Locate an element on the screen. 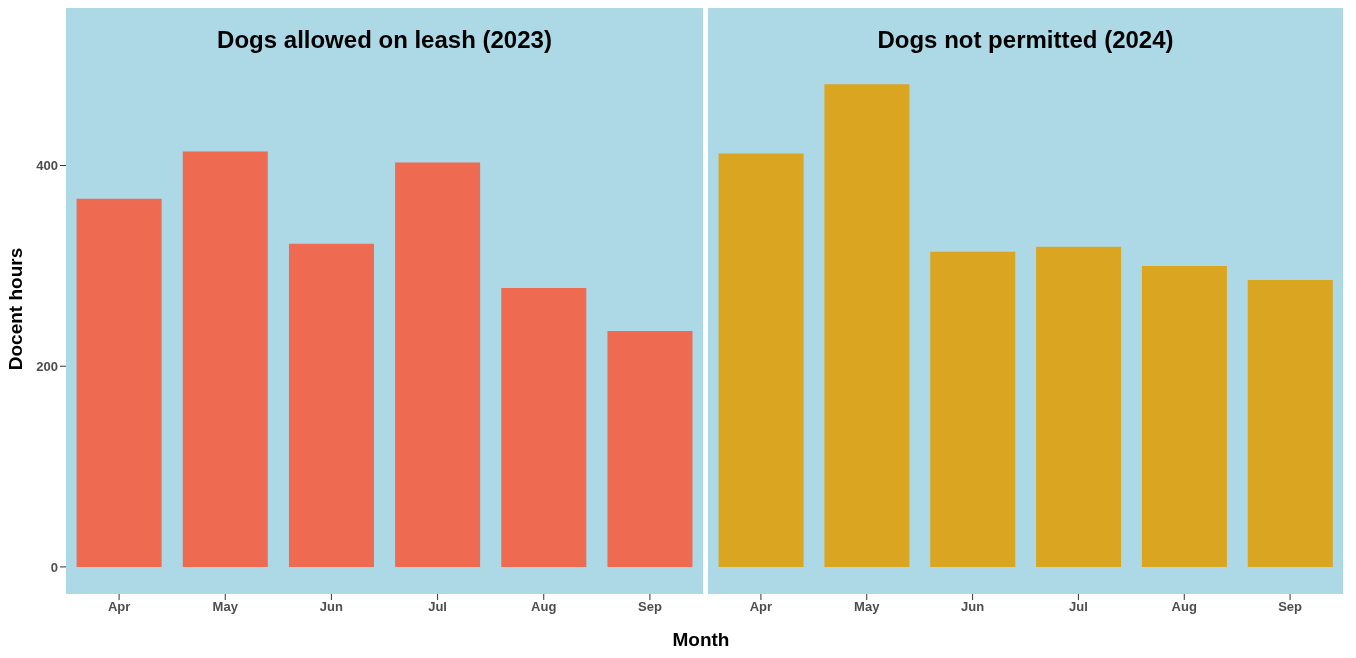 The width and height of the screenshot is (1356, 658). y-tick-label: 0 is located at coordinates (54, 567).